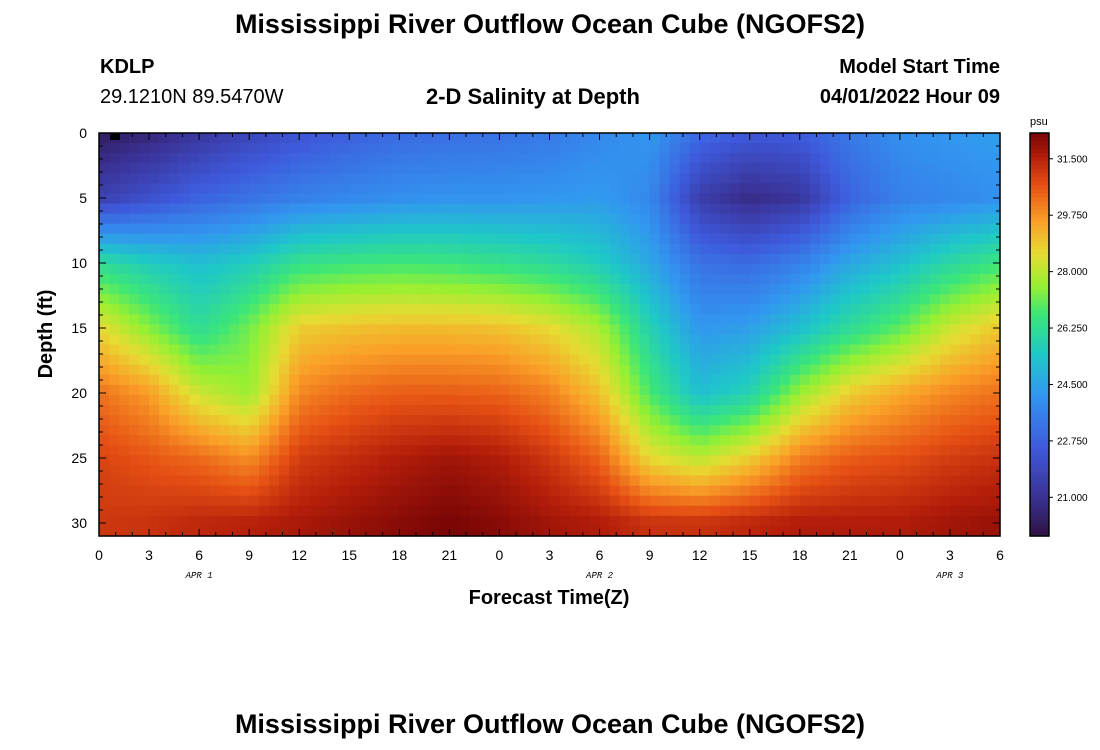 The height and width of the screenshot is (750, 1100). What do you see at coordinates (349, 555) in the screenshot?
I see `x-tick-label: 15` at bounding box center [349, 555].